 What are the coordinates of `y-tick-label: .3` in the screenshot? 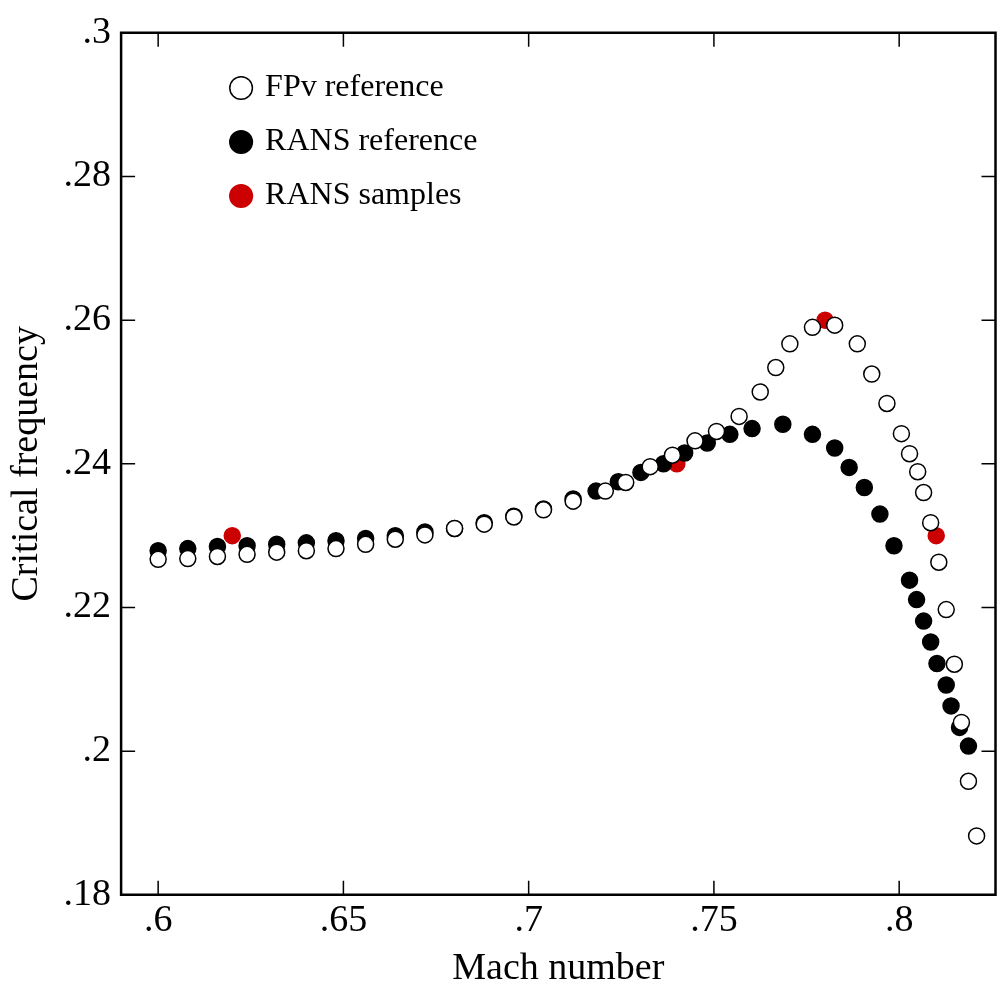 It's located at (97, 29).